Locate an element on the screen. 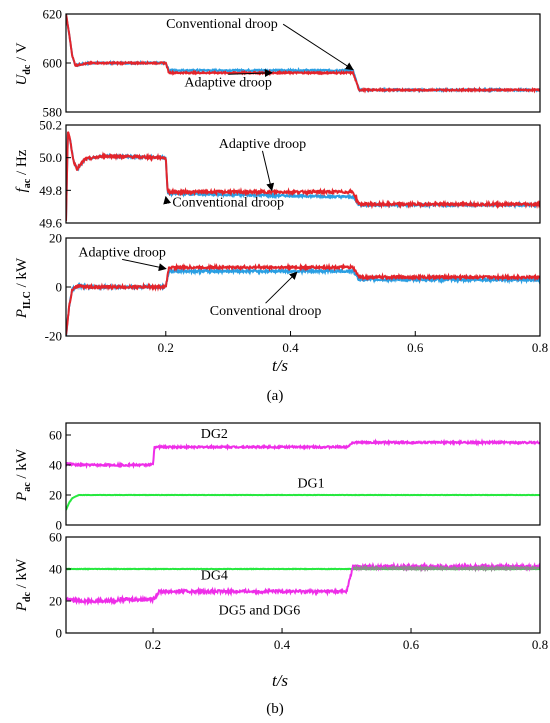 The width and height of the screenshot is (550, 723). panel-label-a: (a) is located at coordinates (275, 396).